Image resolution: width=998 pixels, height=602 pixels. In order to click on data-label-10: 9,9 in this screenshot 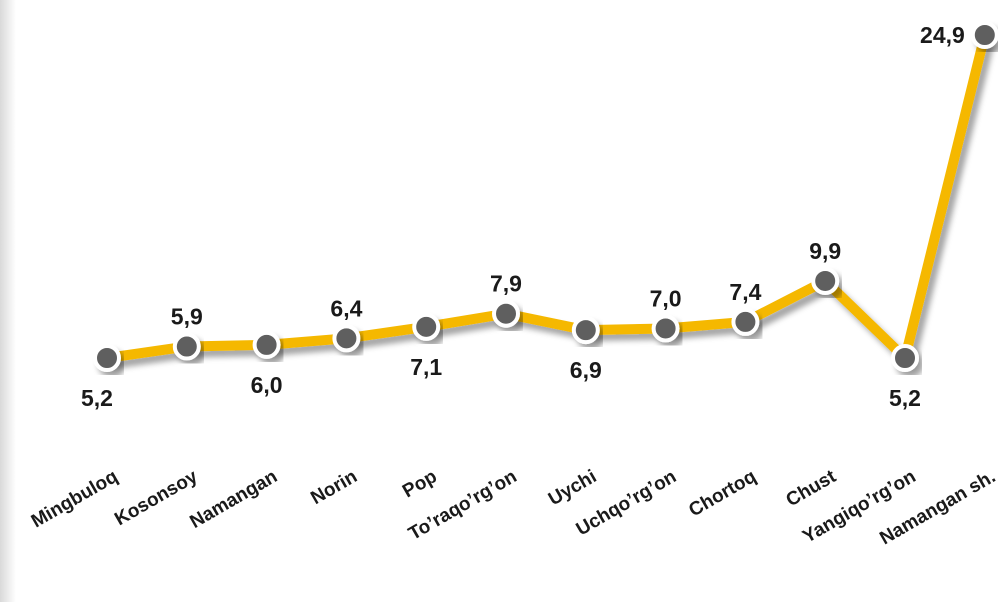, I will do `click(825, 251)`.